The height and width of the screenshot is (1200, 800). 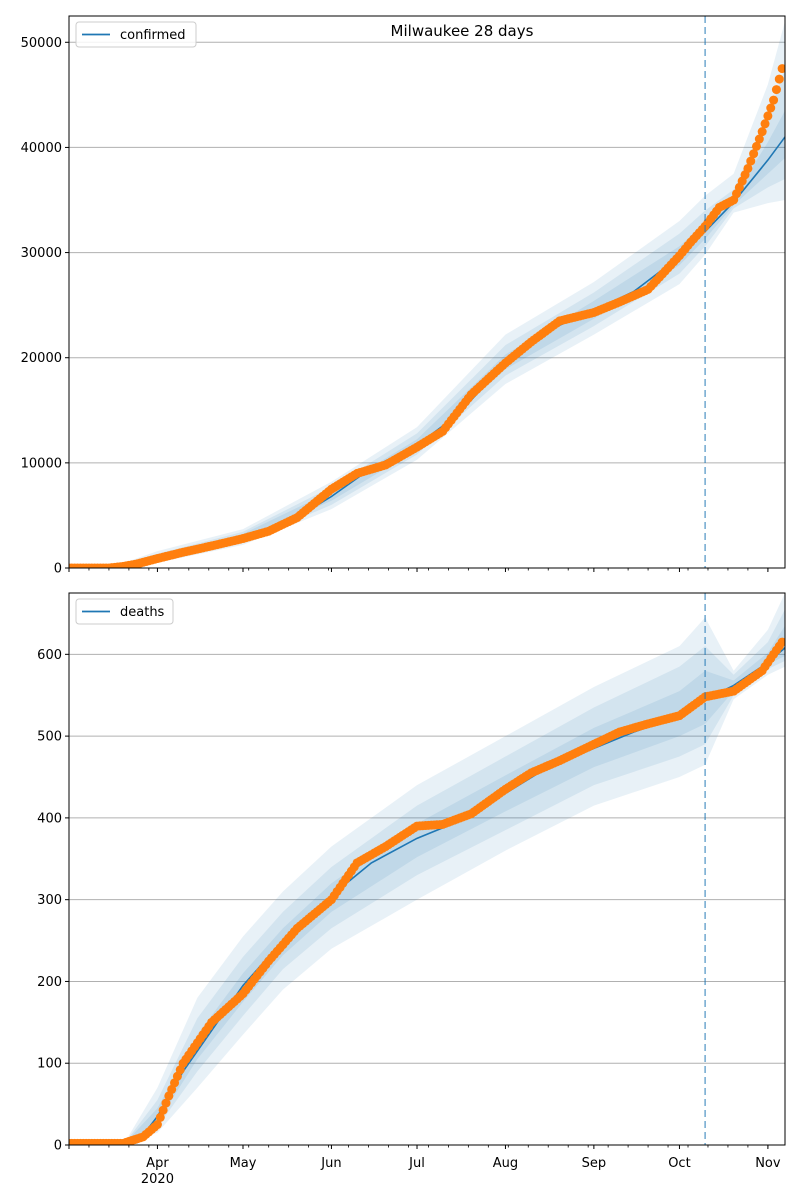 I want to click on legend: deaths, so click(x=124, y=611).